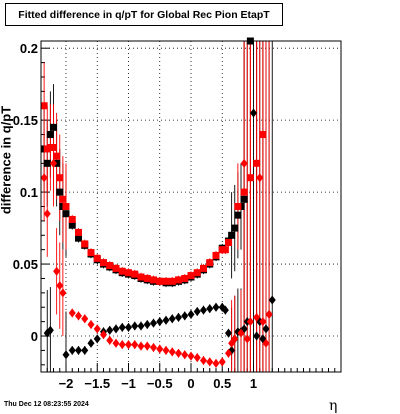 The height and width of the screenshot is (414, 400). Describe the element at coordinates (34, 336) in the screenshot. I see `y-tick-label: 0` at that location.